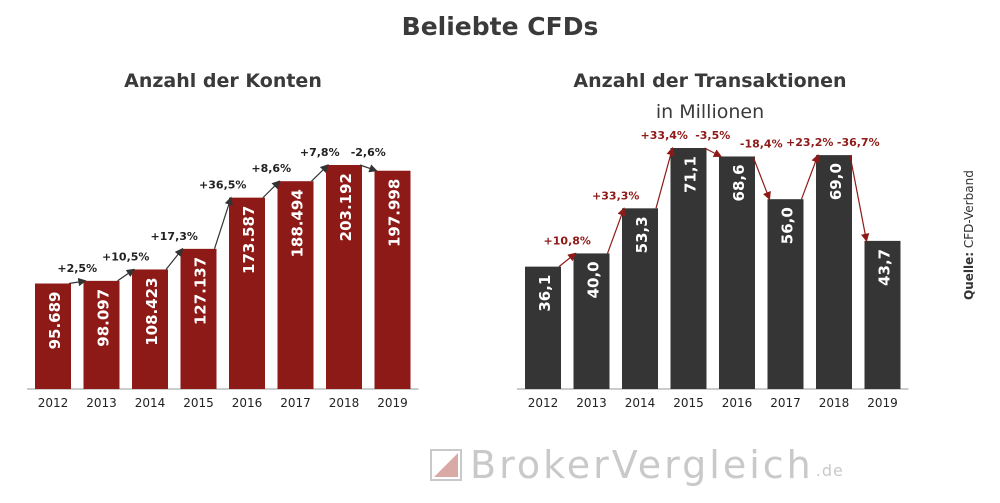 The image size is (1000, 503). I want to click on change-label: -18,4%, so click(761, 143).